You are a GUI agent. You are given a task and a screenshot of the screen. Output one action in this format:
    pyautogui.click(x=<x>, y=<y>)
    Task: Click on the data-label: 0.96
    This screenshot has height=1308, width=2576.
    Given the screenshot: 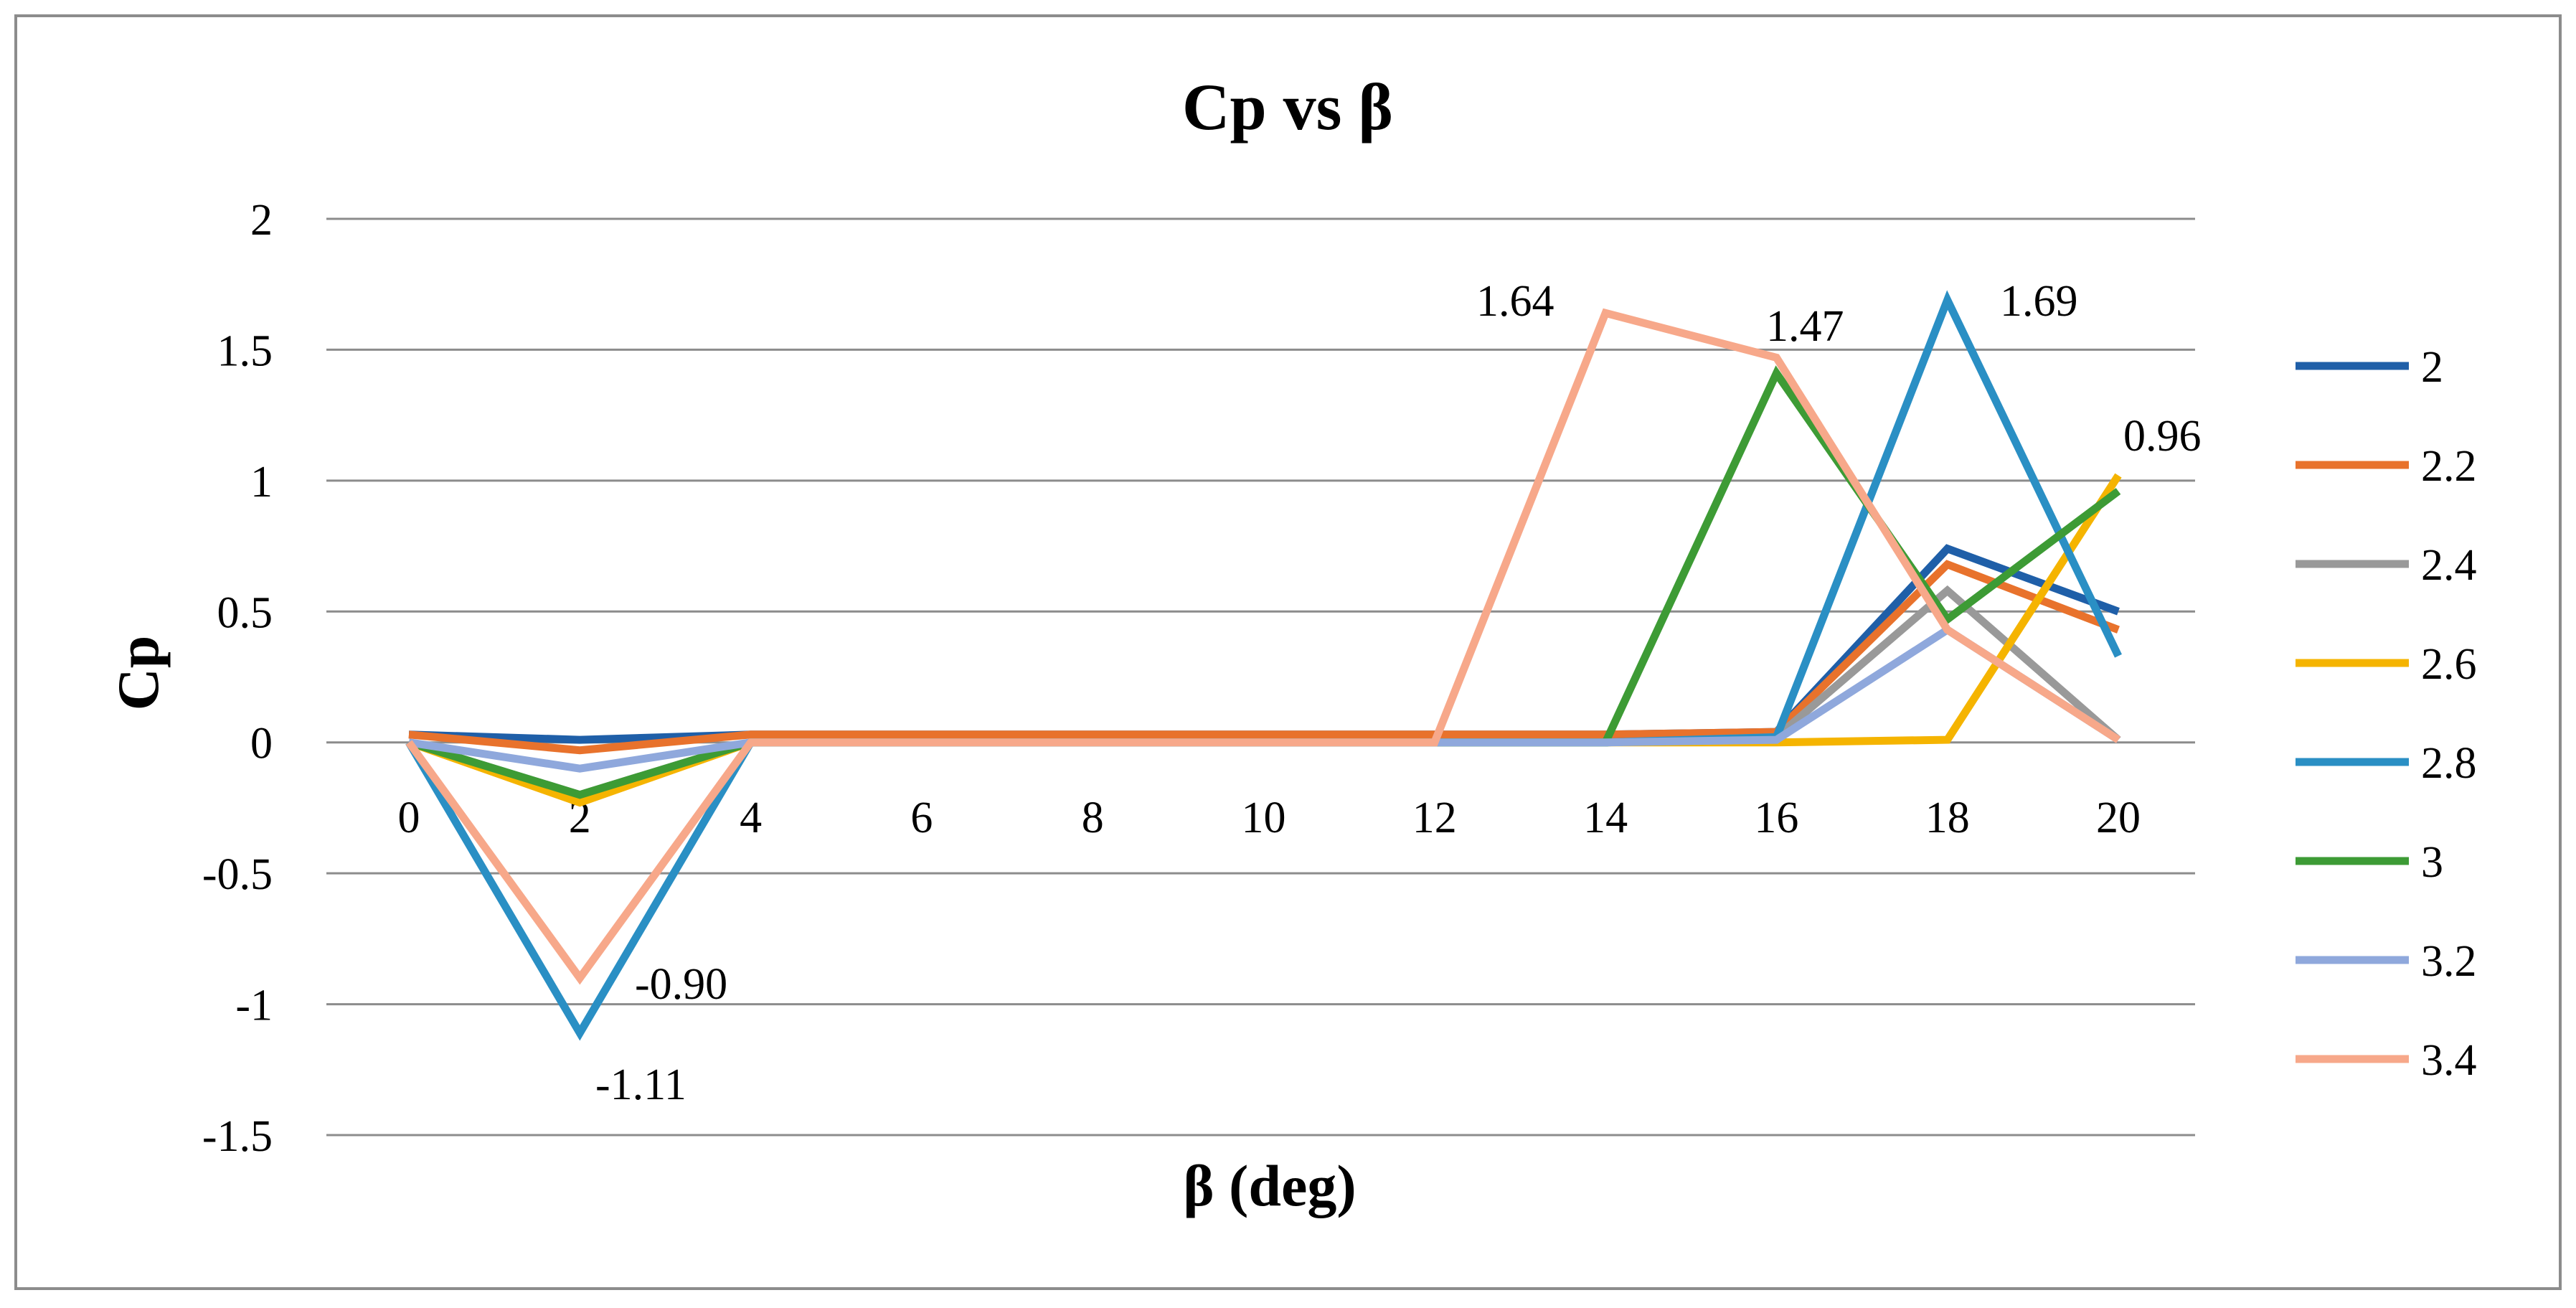 What is the action you would take?
    pyautogui.click(x=2162, y=437)
    